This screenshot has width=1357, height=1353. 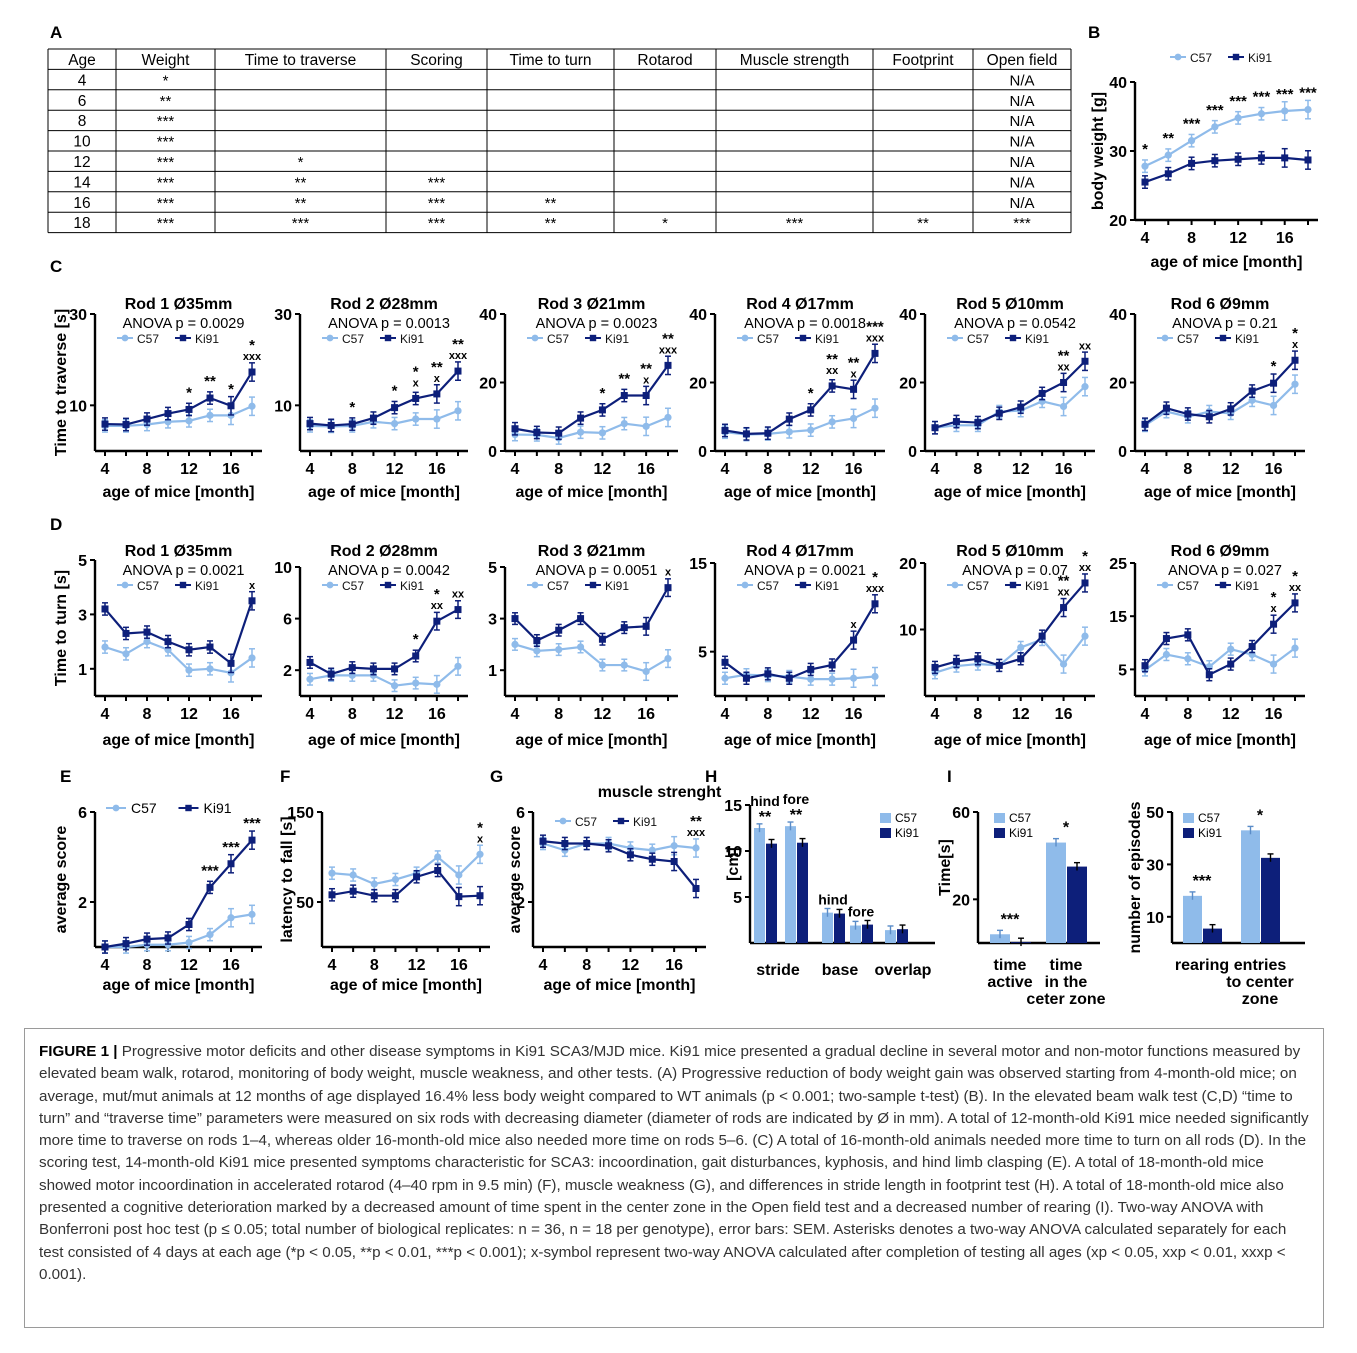 I want to click on bar-sublabel: hind, so click(x=833, y=900).